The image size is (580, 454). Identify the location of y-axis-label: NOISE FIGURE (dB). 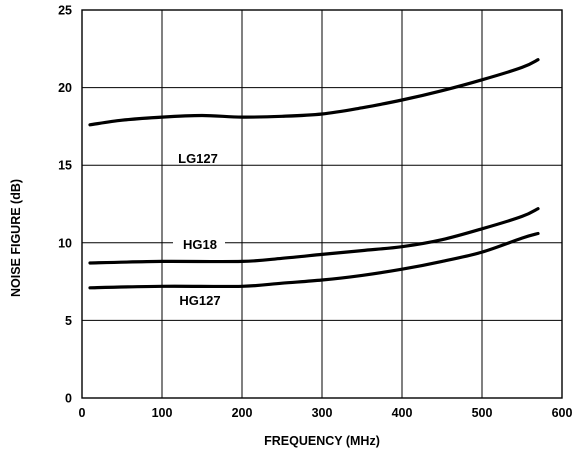
(16, 238).